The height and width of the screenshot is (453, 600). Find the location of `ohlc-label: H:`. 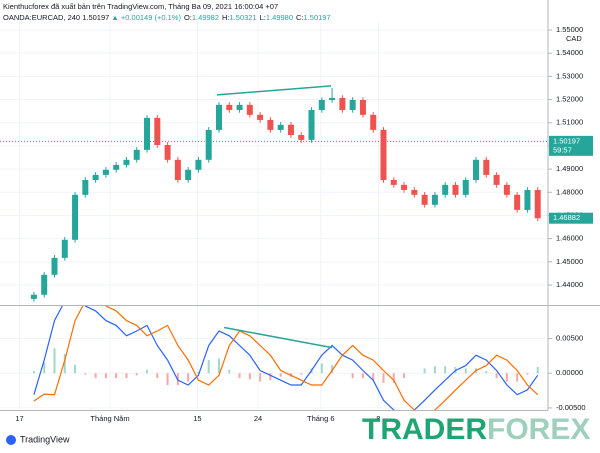

ohlc-label: H: is located at coordinates (226, 17).